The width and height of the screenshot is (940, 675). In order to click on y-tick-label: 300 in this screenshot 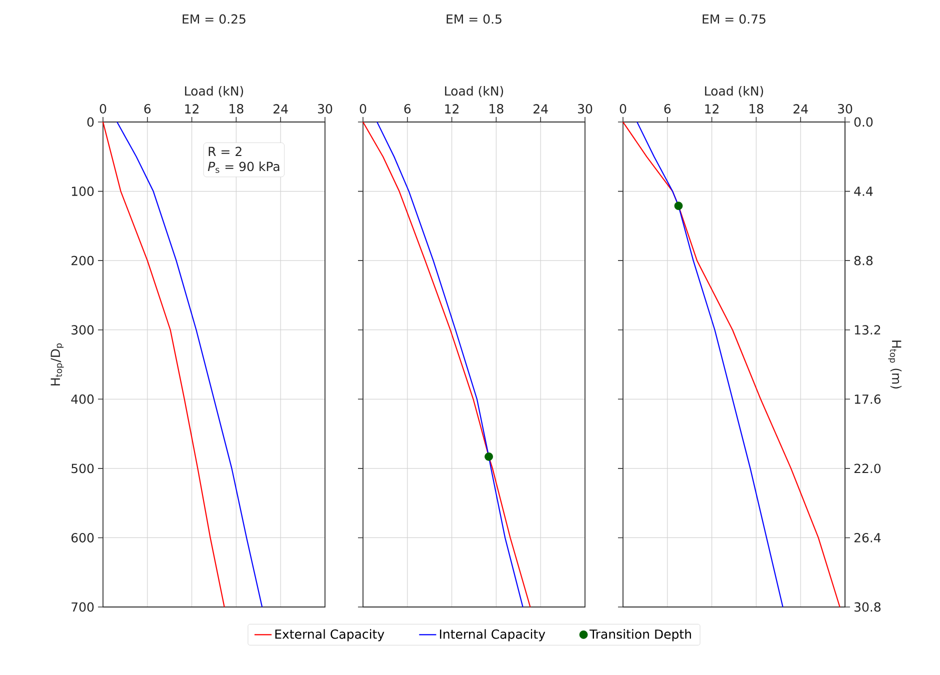, I will do `click(83, 330)`.